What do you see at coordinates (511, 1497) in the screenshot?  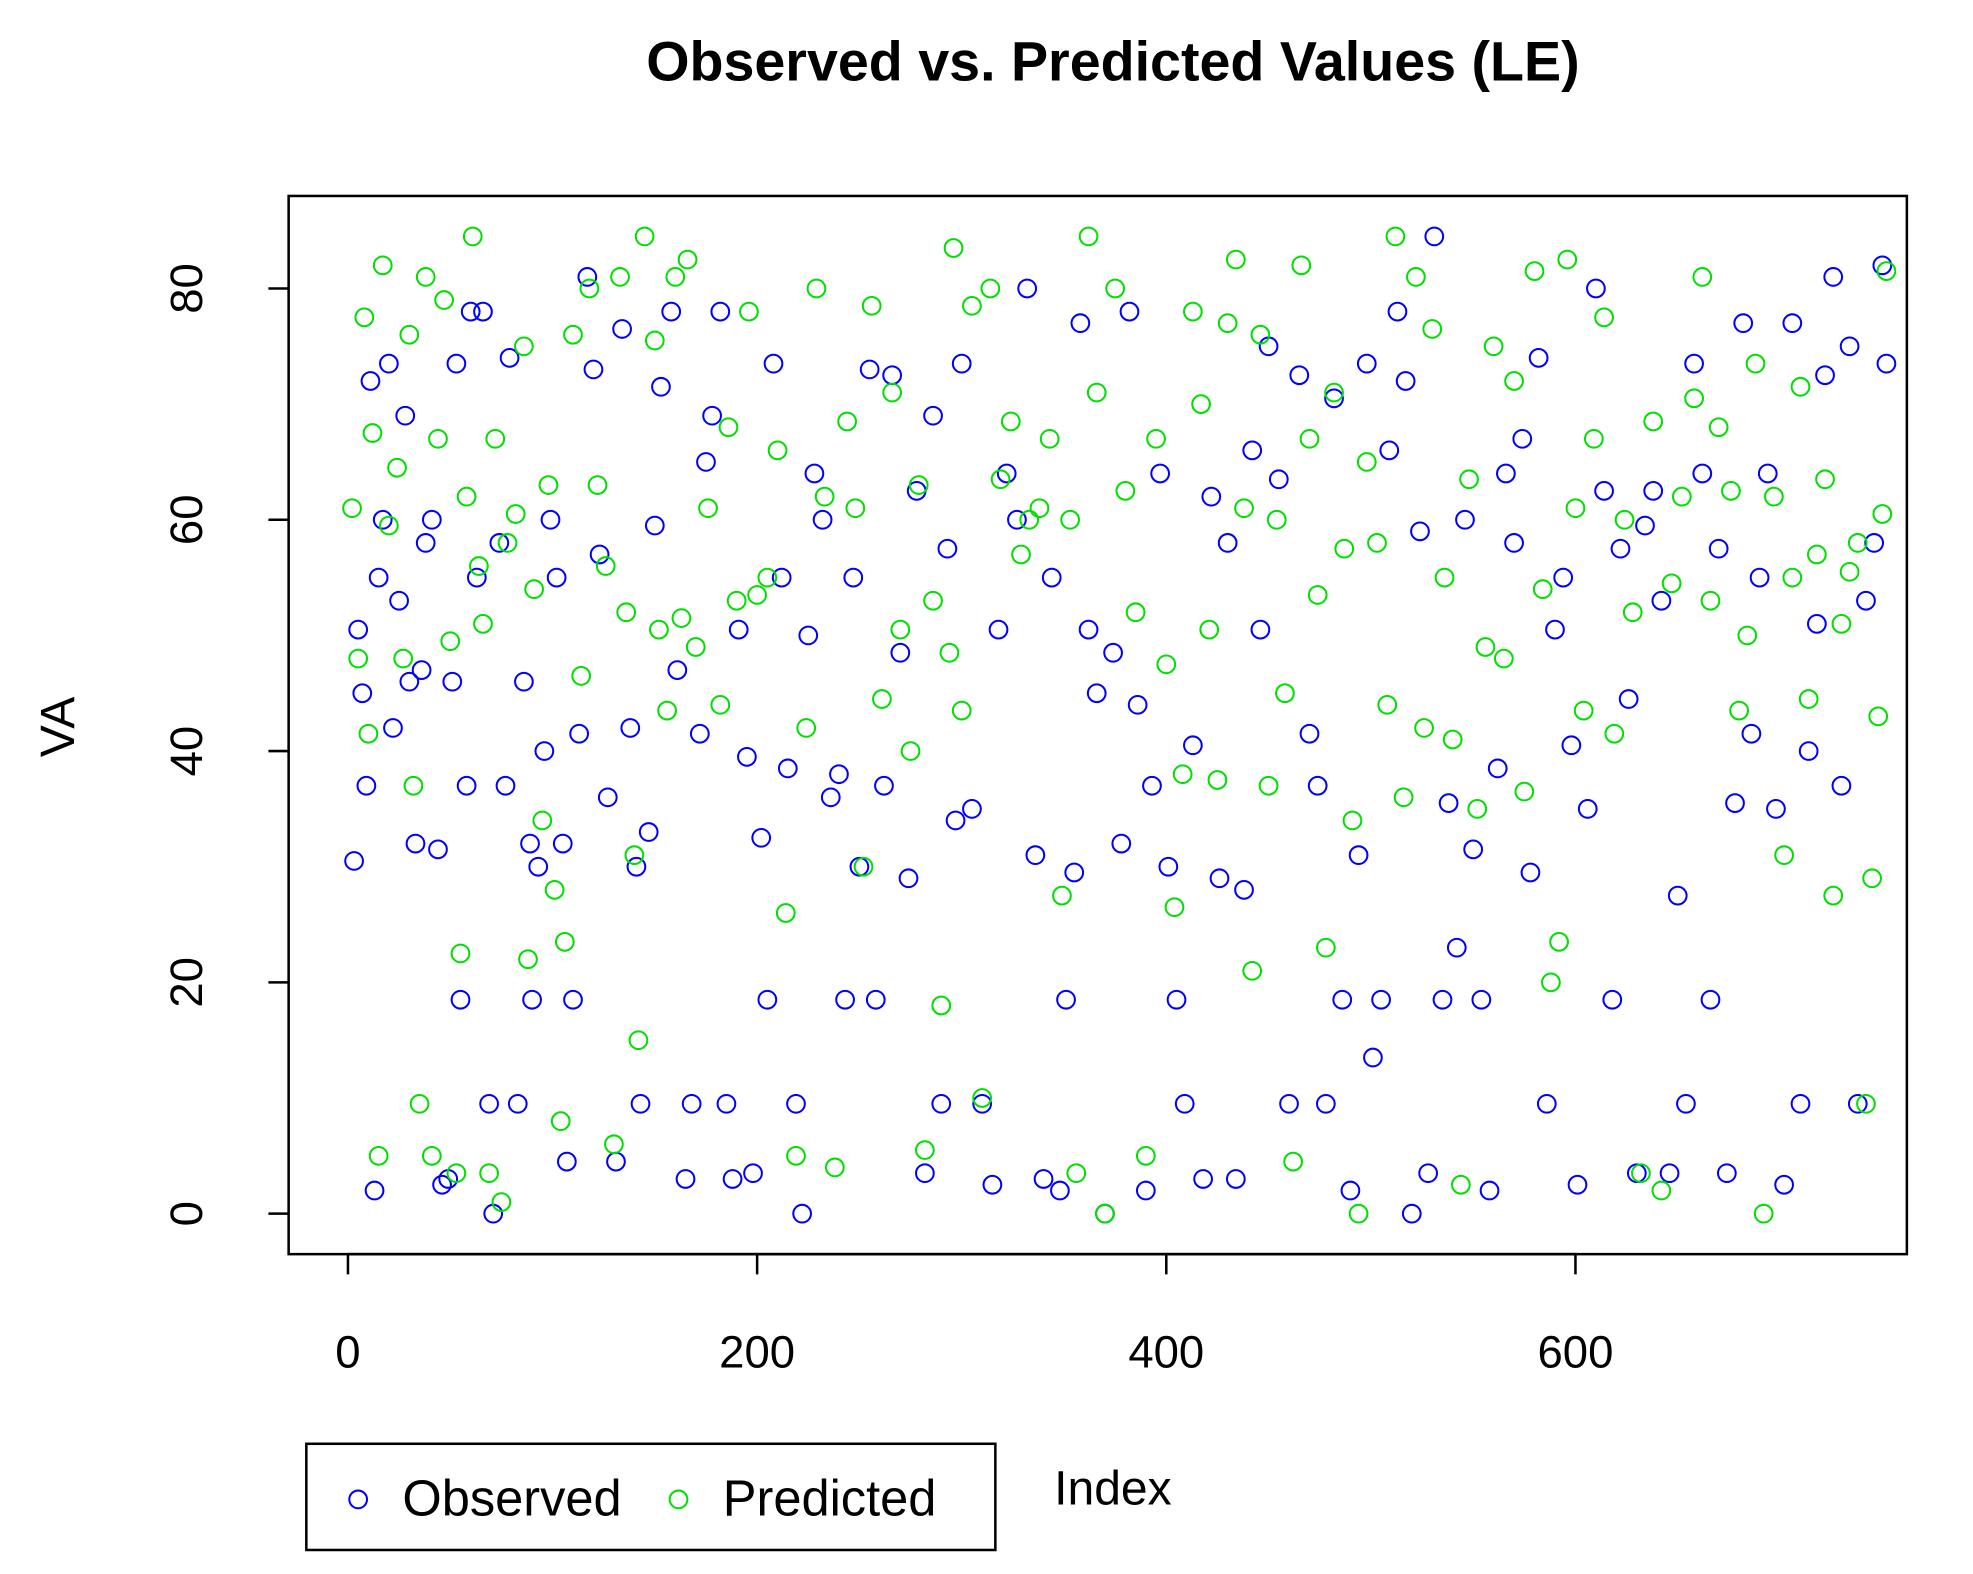 I see `legend-label: Observed` at bounding box center [511, 1497].